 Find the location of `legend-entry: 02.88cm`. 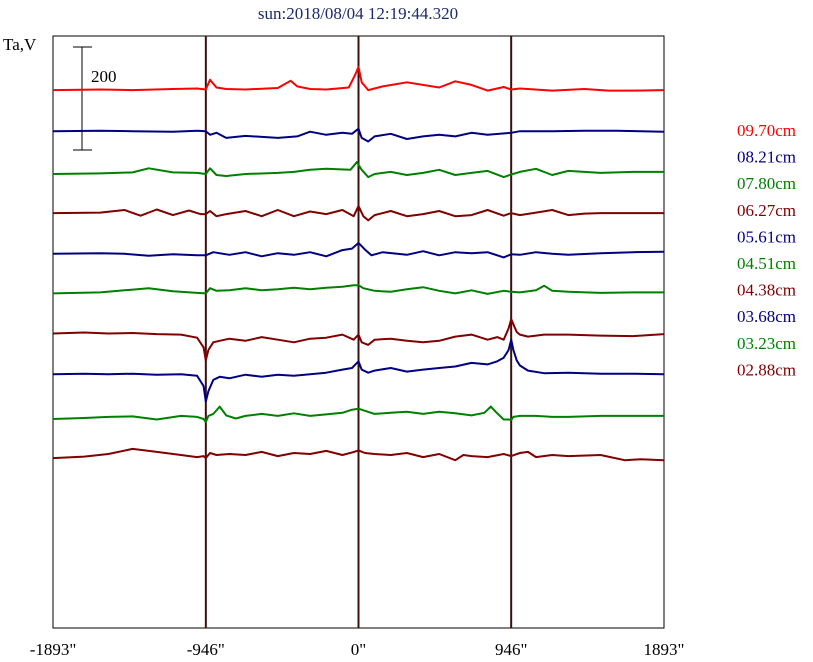

legend-entry: 02.88cm is located at coordinates (766, 369).